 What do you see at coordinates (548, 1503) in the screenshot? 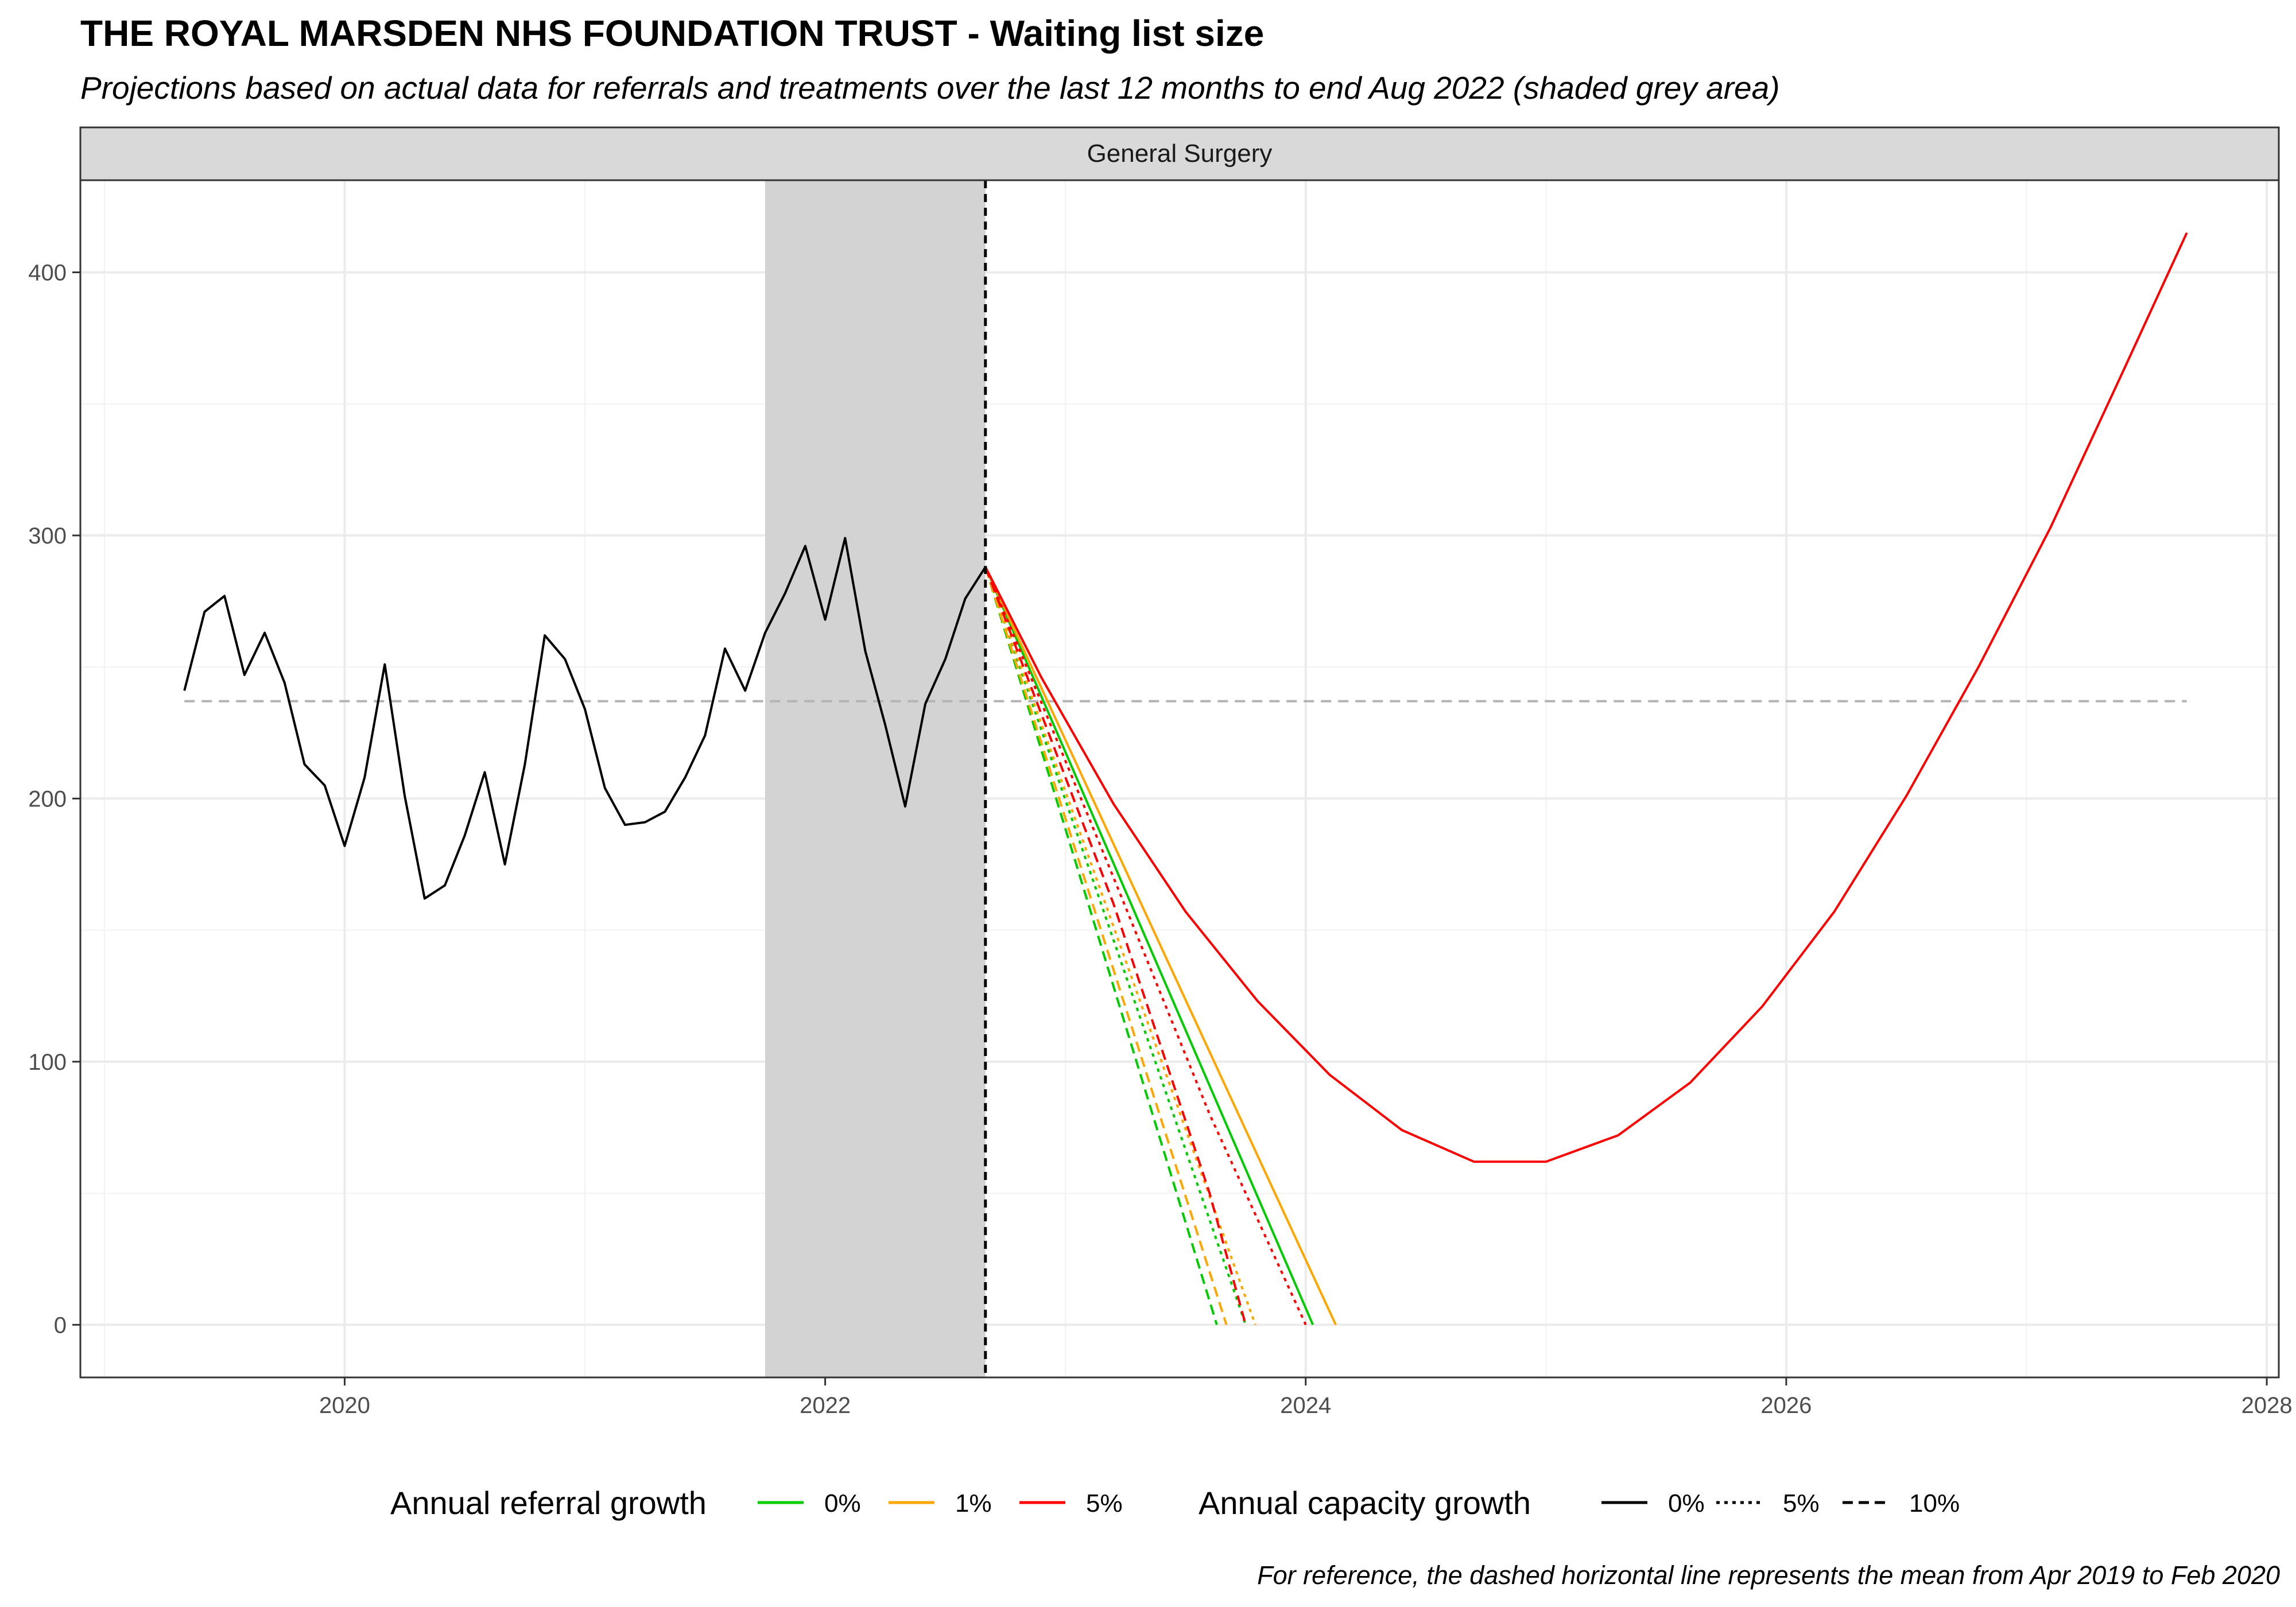
I see `legend-referral-title: Annual referral growth` at bounding box center [548, 1503].